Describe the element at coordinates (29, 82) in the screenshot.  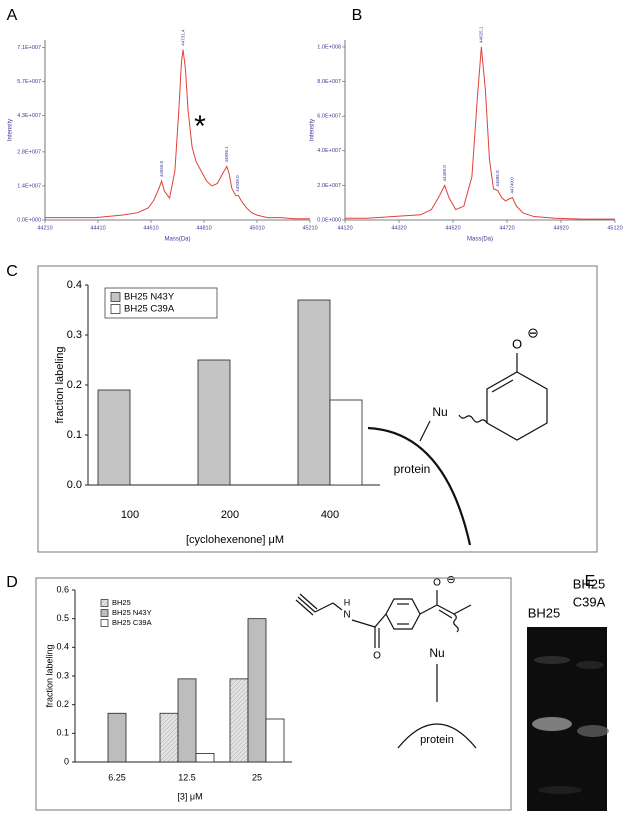
I see `y-tick-label: 5.7E+007` at that location.